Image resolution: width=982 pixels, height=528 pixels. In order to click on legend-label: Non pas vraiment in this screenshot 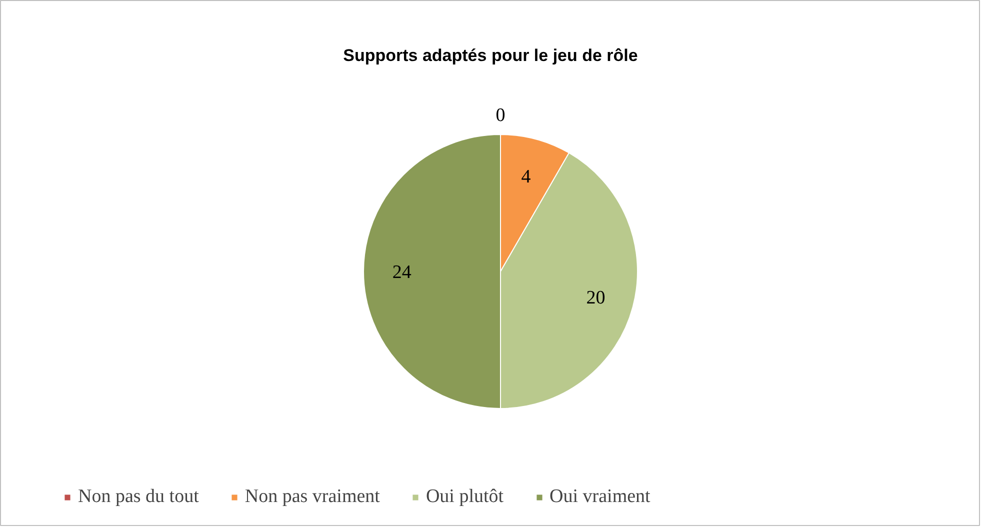, I will do `click(312, 497)`.